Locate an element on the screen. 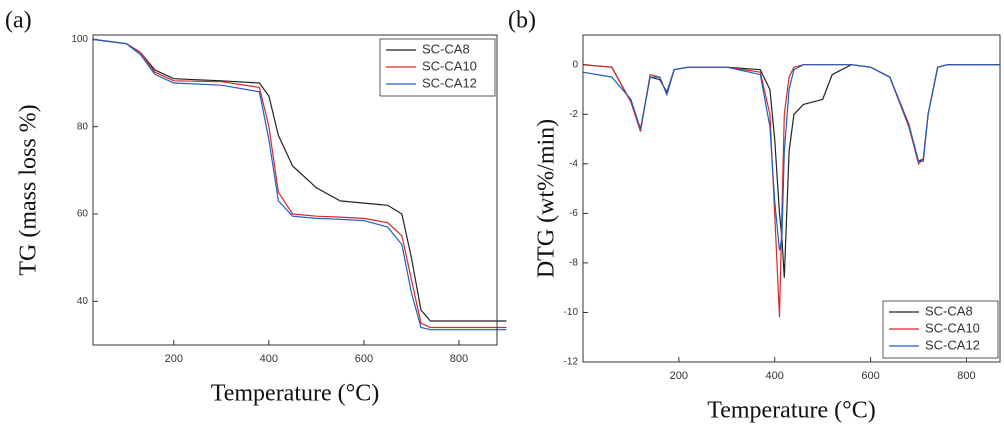 The image size is (1004, 430). y-tick-label: -6 is located at coordinates (573, 213).